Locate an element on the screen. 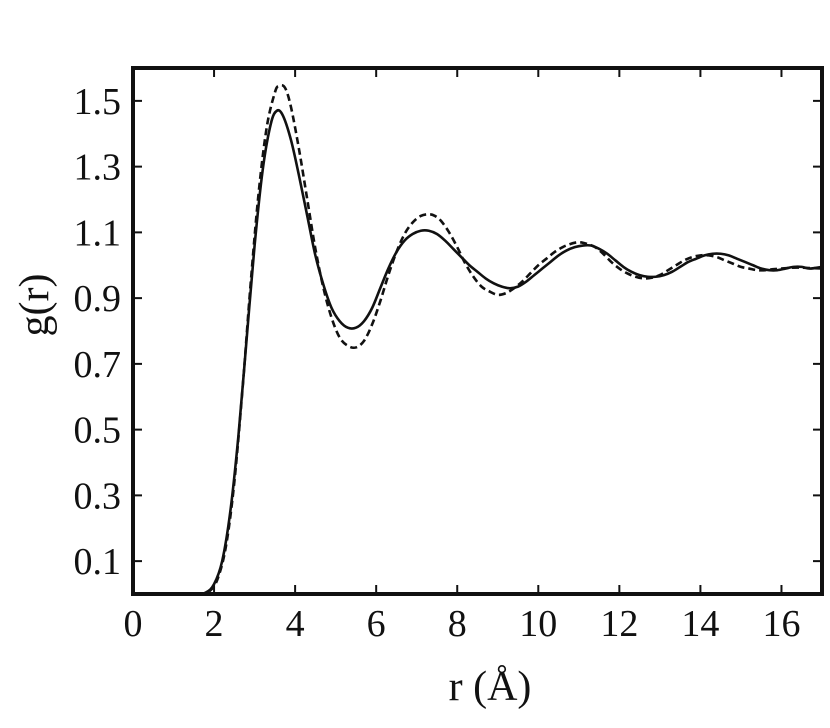 This screenshot has height=728, width=830. x-tick-label: 14 is located at coordinates (700, 624).